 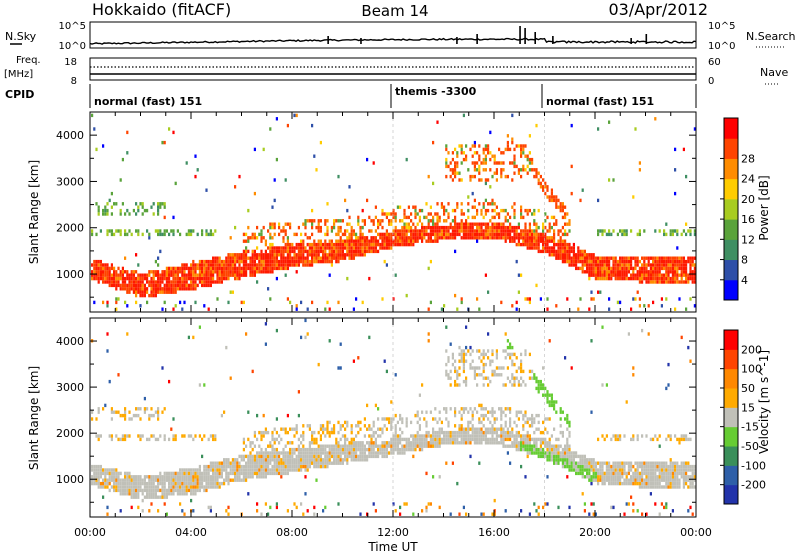 What do you see at coordinates (393, 532) in the screenshot?
I see `x-tick-label: 12:00` at bounding box center [393, 532].